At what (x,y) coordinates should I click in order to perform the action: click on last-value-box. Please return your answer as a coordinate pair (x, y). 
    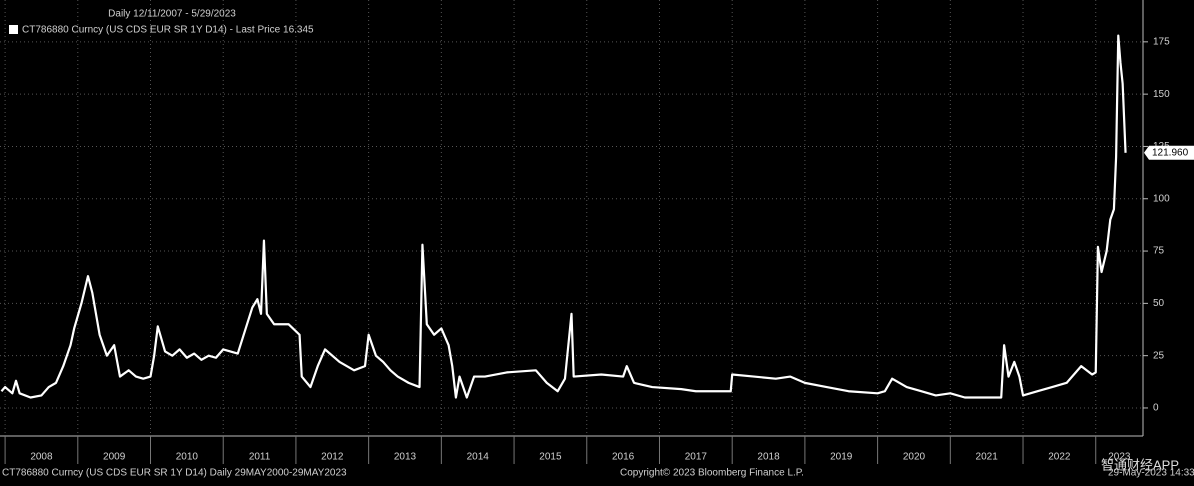
    Looking at the image, I should click on (1169, 152).